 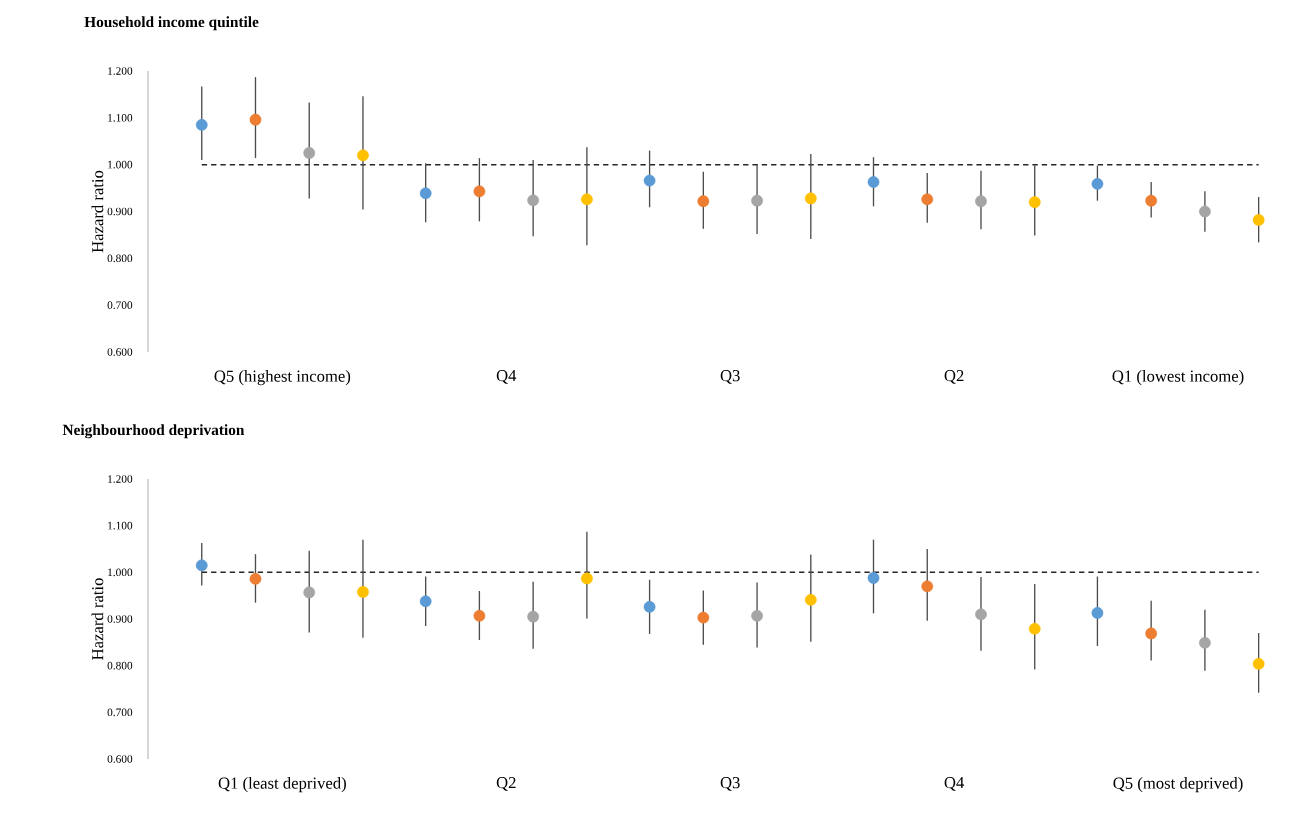 I want to click on x-tick-label: Q5 (highest income), so click(x=282, y=378).